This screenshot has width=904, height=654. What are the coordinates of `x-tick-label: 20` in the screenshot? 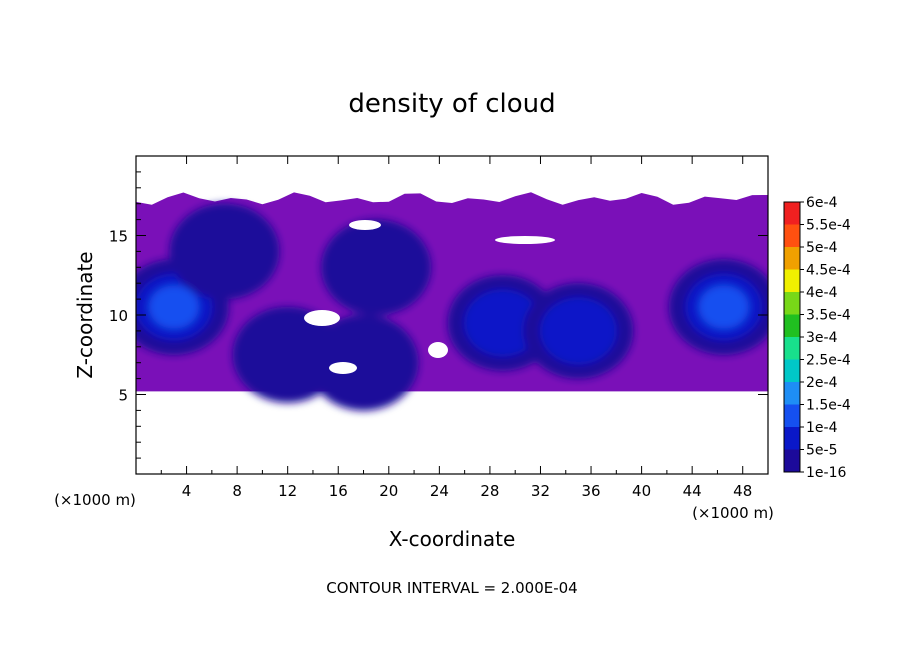 It's located at (388, 491).